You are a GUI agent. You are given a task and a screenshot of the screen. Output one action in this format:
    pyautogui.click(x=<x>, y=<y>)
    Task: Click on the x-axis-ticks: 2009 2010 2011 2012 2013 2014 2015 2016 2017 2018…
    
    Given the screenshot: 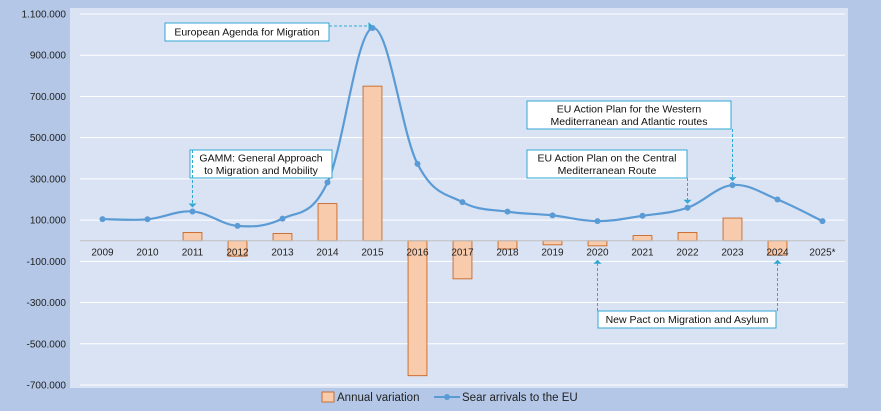 What is the action you would take?
    pyautogui.click(x=463, y=253)
    